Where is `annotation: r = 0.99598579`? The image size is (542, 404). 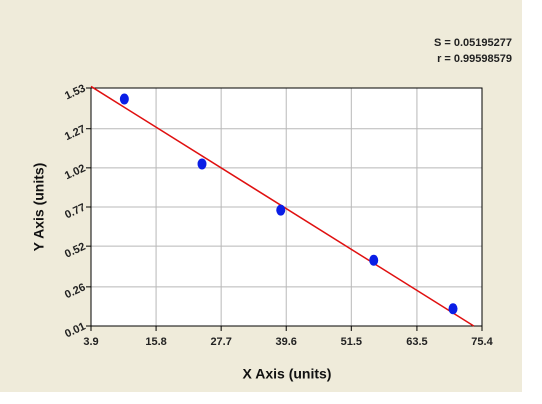 annotation: r = 0.99598579 is located at coordinates (474, 59).